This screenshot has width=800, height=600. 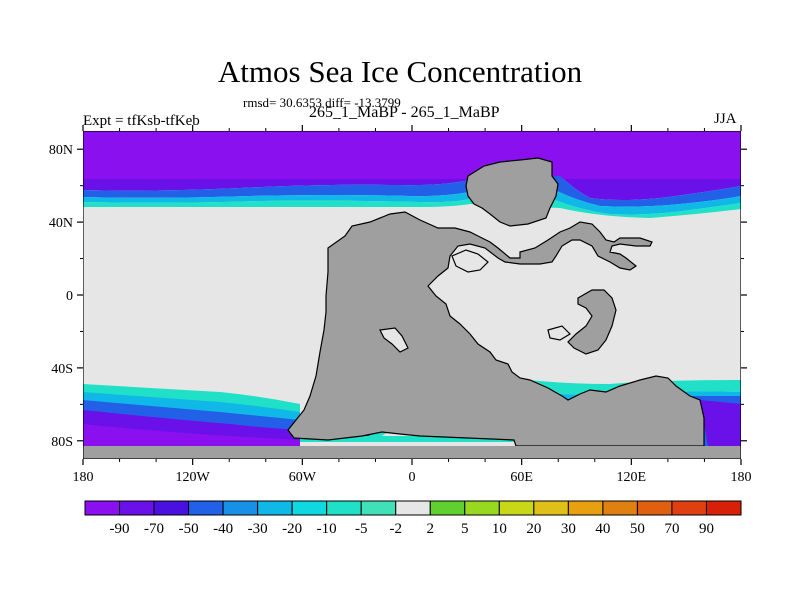 What do you see at coordinates (632, 477) in the screenshot?
I see `x-tick-label: 120E` at bounding box center [632, 477].